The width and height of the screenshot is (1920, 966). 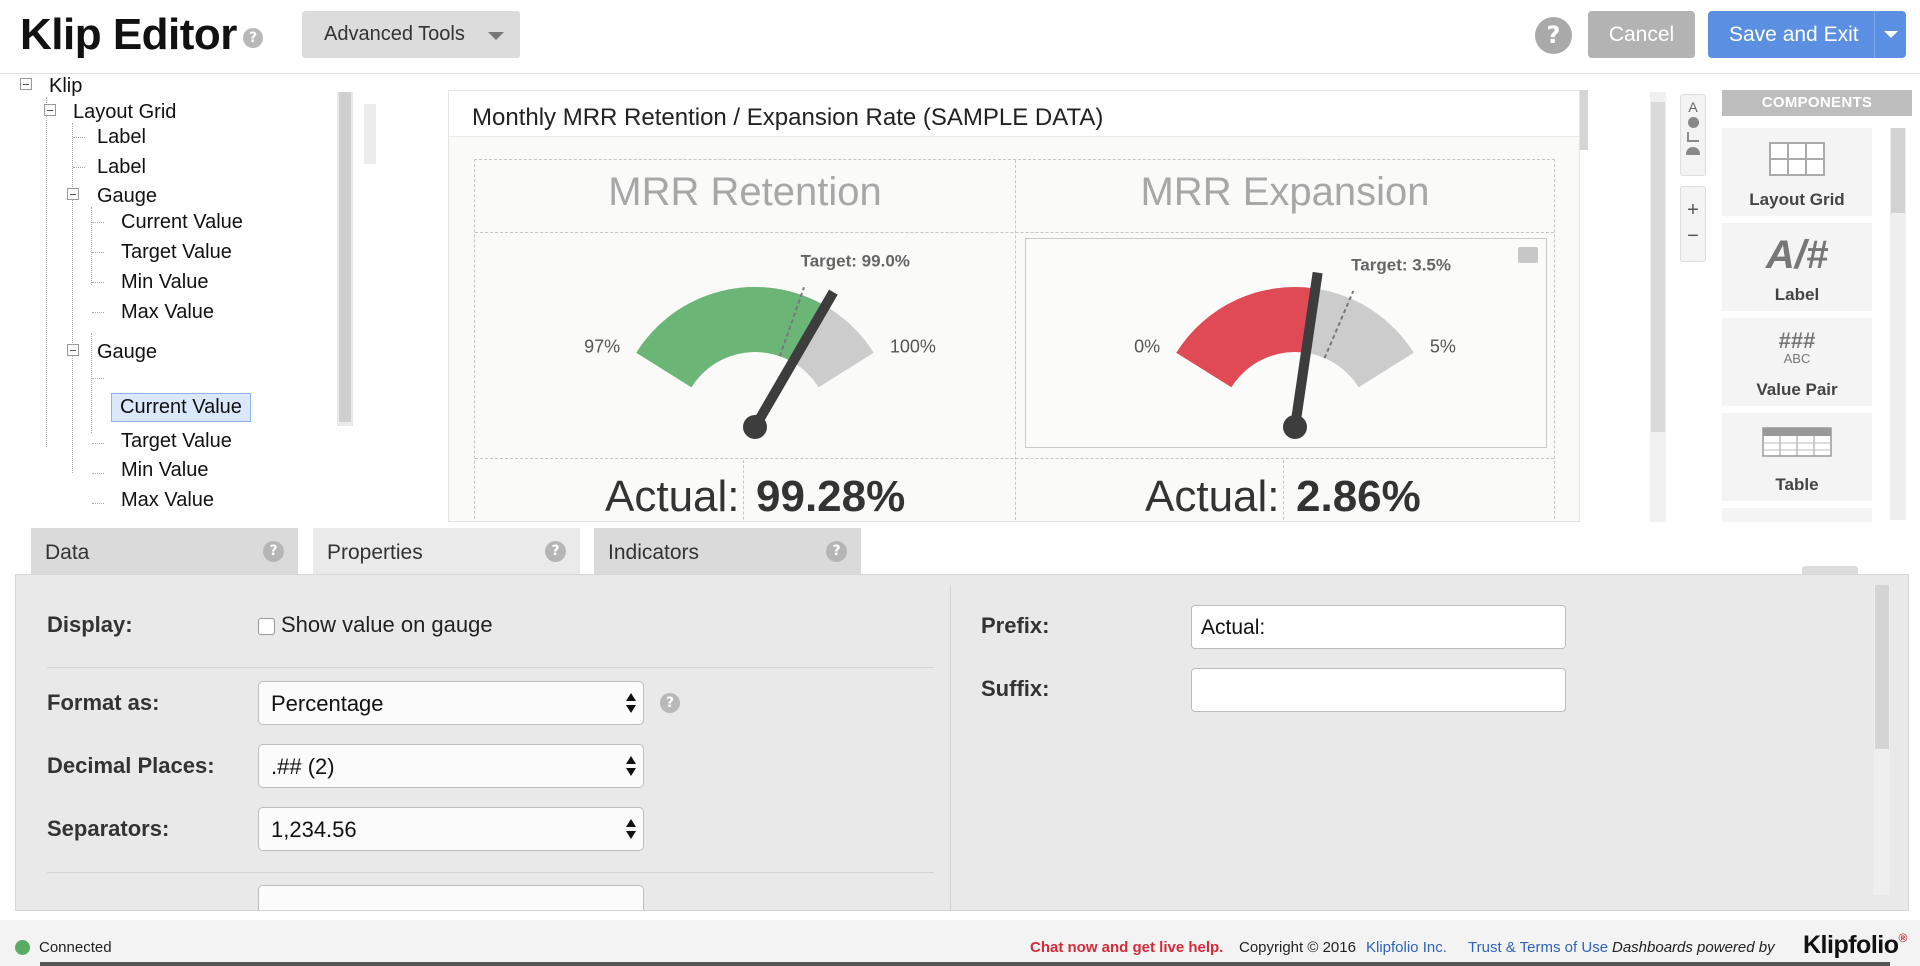 What do you see at coordinates (1127, 947) in the screenshot?
I see `chat-link: Chat now and get live help.` at bounding box center [1127, 947].